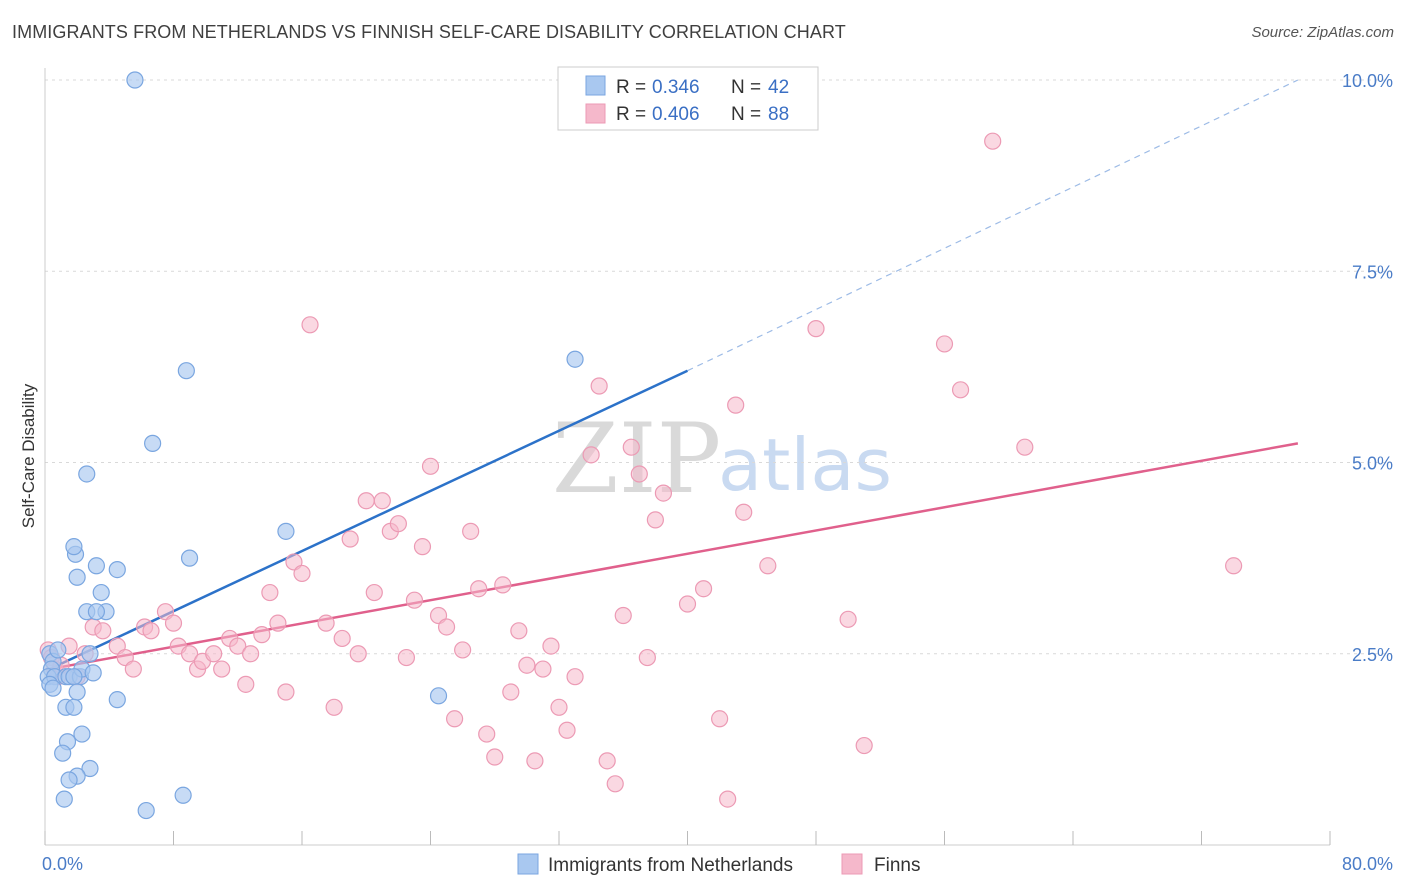 The image size is (1406, 892). What do you see at coordinates (636, 459) in the screenshot?
I see `watermark-zip: ZIP` at bounding box center [636, 459].